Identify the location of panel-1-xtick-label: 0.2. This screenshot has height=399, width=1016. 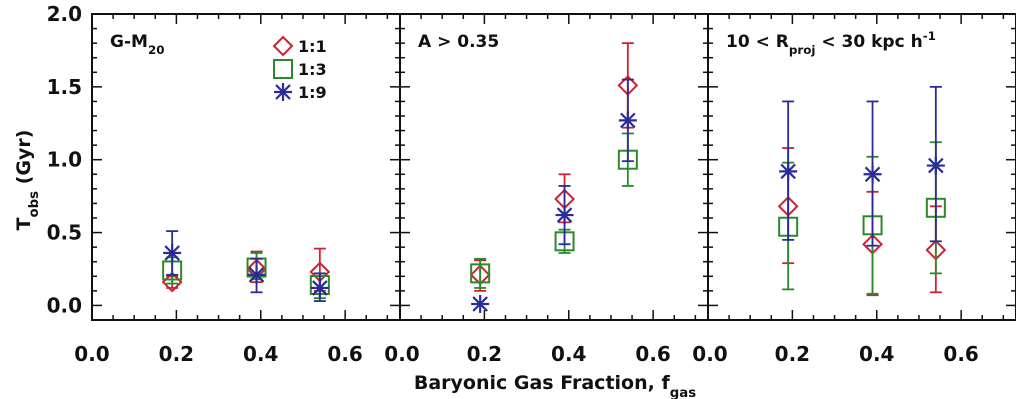
(176, 354).